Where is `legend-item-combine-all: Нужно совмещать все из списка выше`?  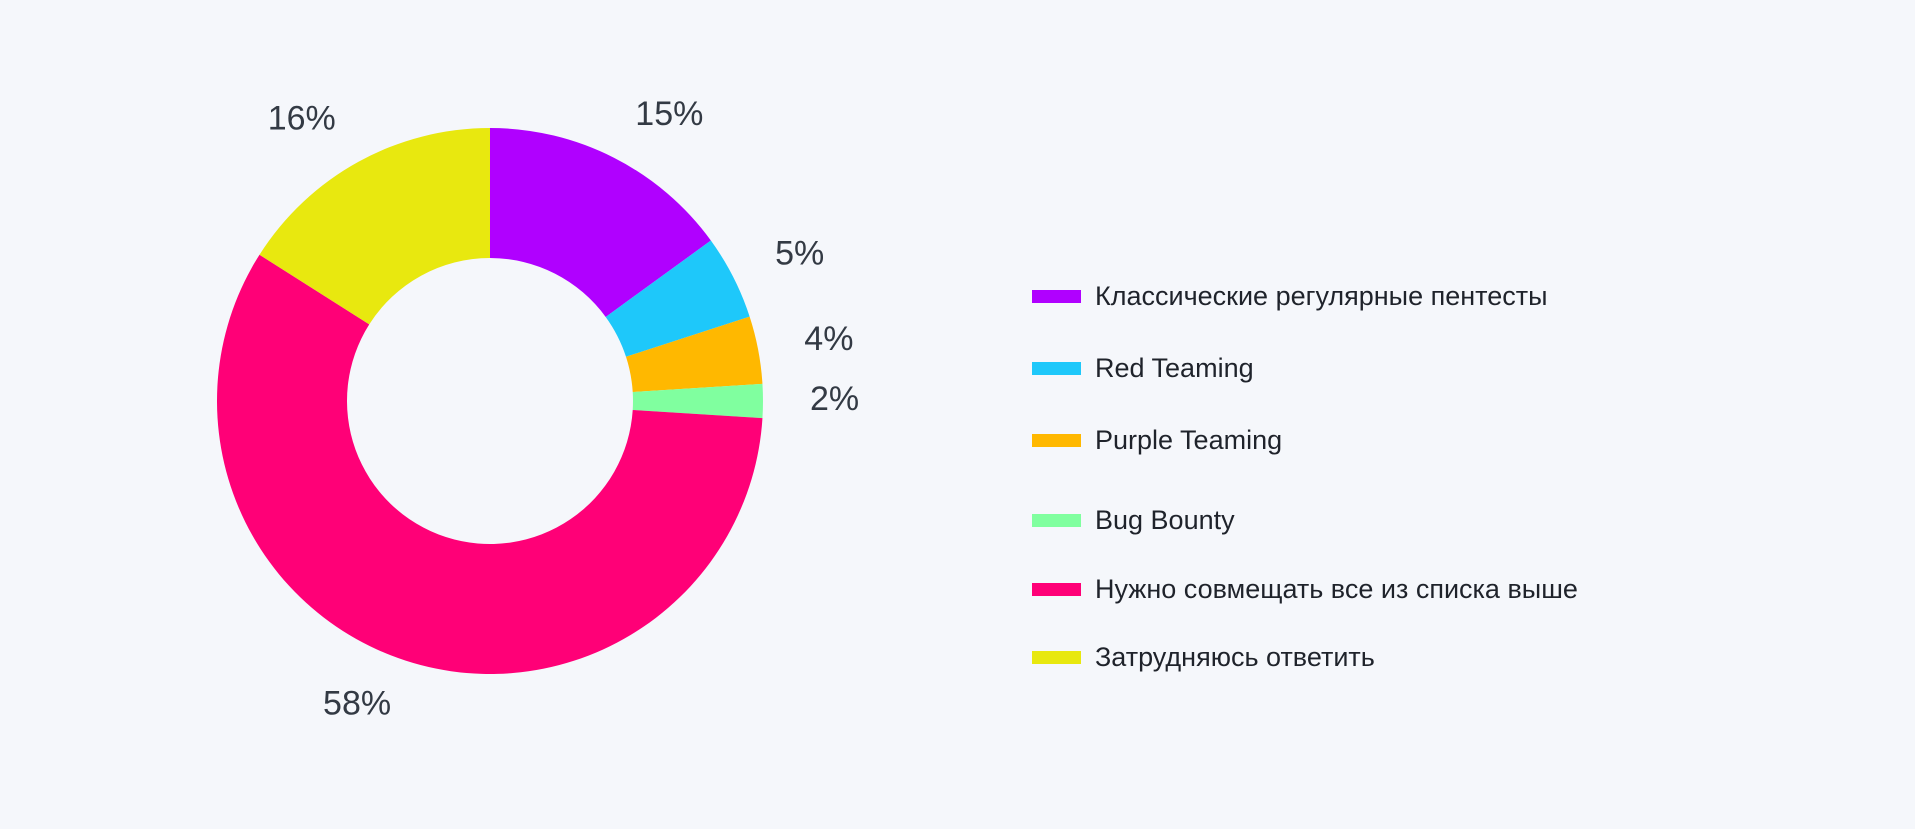 legend-item-combine-all: Нужно совмещать все из списка выше is located at coordinates (1305, 589).